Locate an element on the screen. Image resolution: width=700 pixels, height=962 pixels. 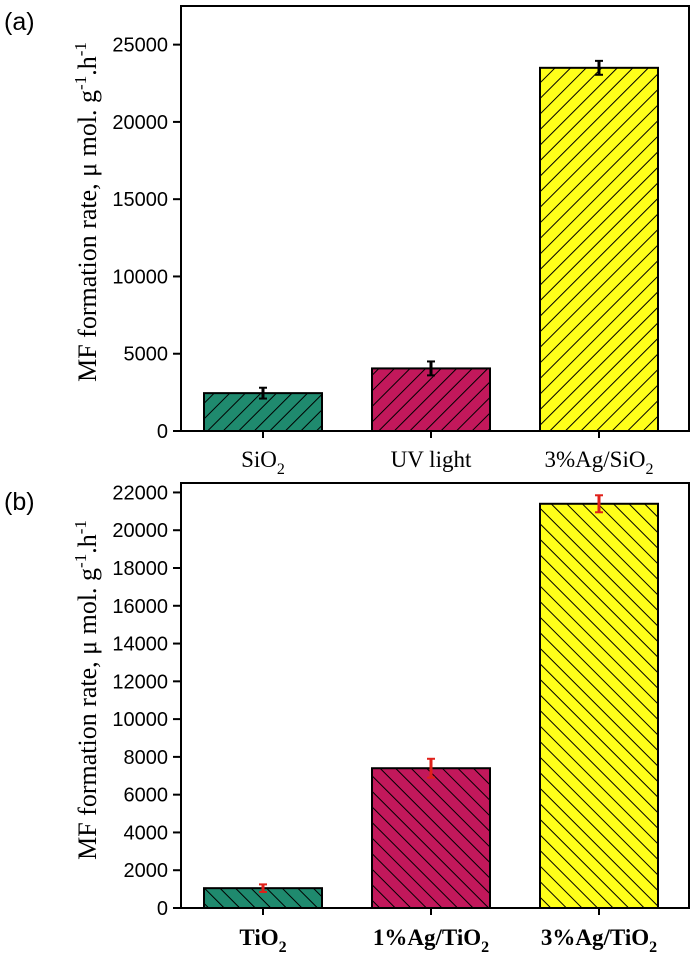
panel-label: (a) is located at coordinates (19, 22).